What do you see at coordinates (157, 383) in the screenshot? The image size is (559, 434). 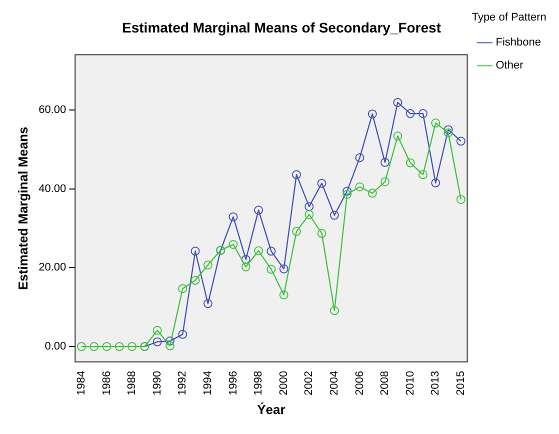 I see `x-tick-label: 1990` at bounding box center [157, 383].